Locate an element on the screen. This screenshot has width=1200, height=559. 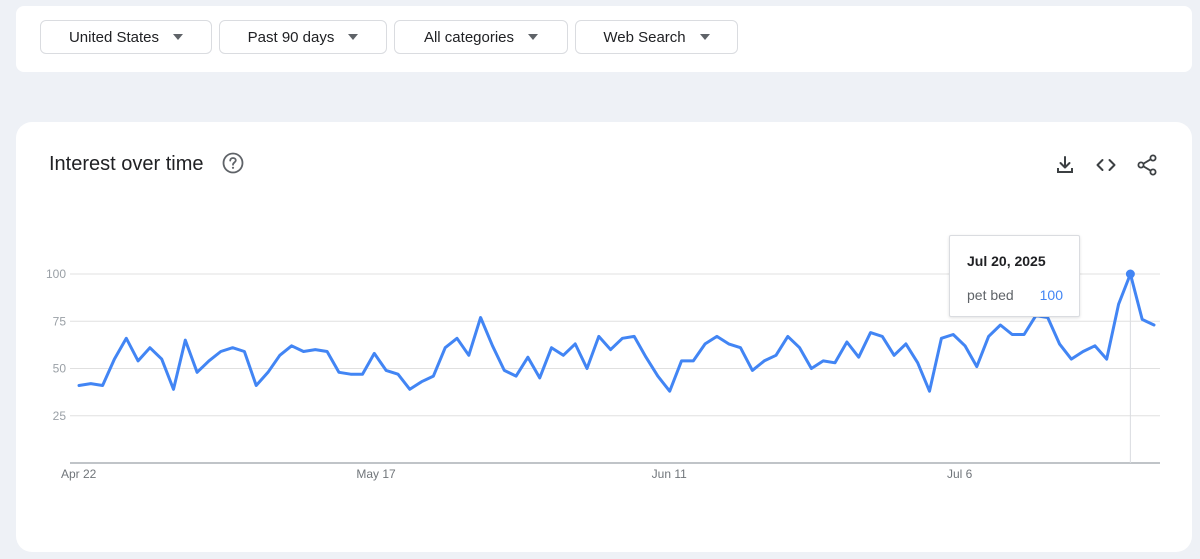
highlight-point is located at coordinates (1130, 274).